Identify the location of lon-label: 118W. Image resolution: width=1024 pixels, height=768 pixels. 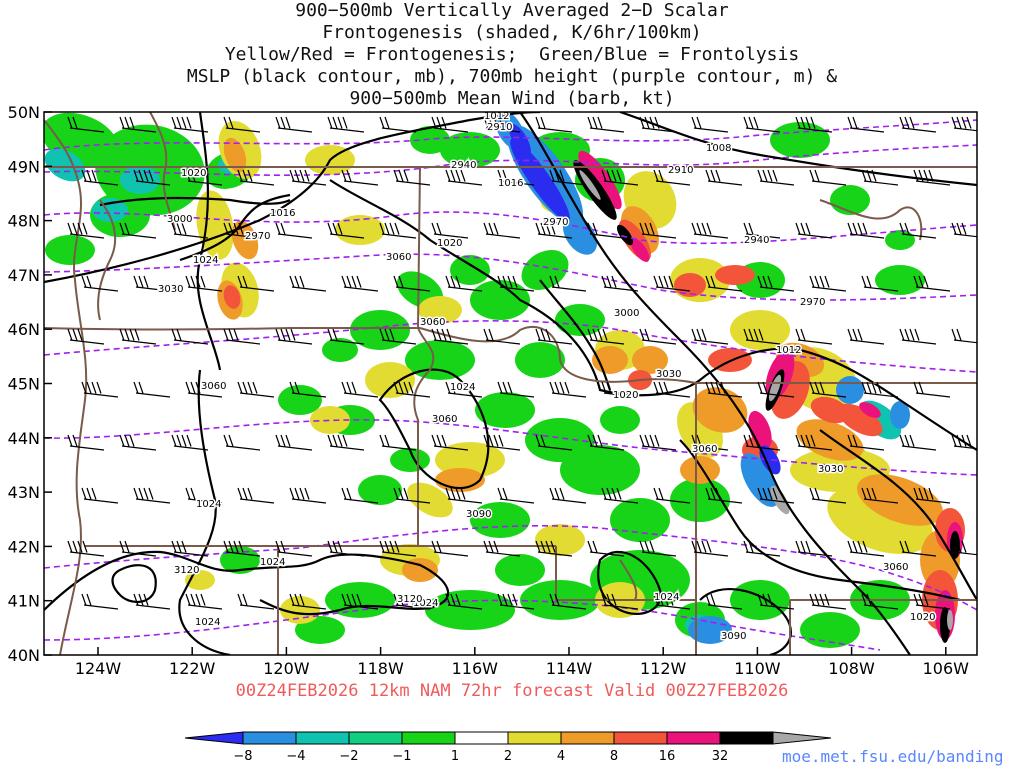
(380, 668).